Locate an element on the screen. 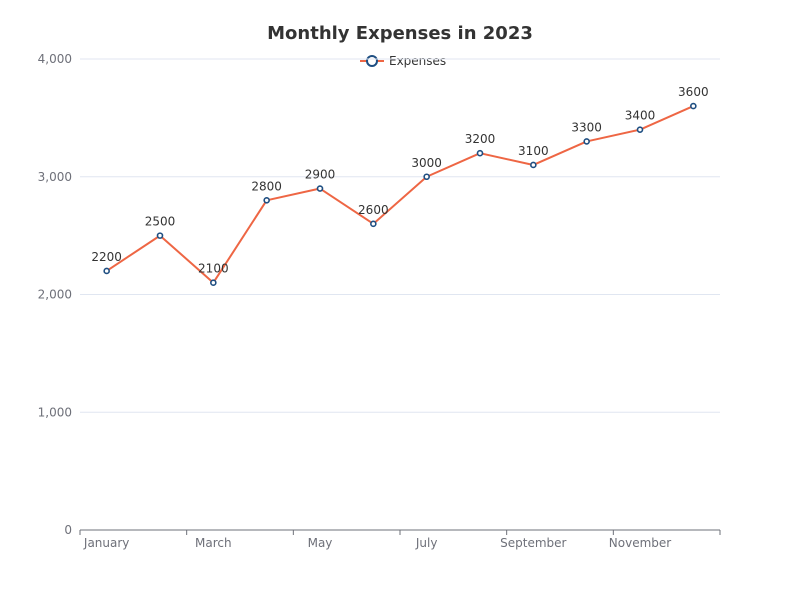 The image size is (800, 600). chart-title: Monthly Expenses in 2023 is located at coordinates (400, 33).